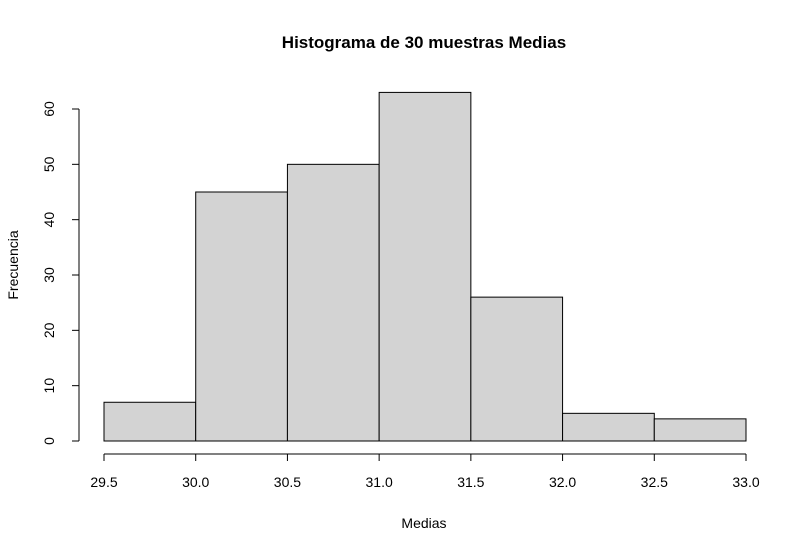 Image resolution: width=812 pixels, height=553 pixels. What do you see at coordinates (60, 273) in the screenshot?
I see `y-axis: 0 10 20 30 40 50 60` at bounding box center [60, 273].